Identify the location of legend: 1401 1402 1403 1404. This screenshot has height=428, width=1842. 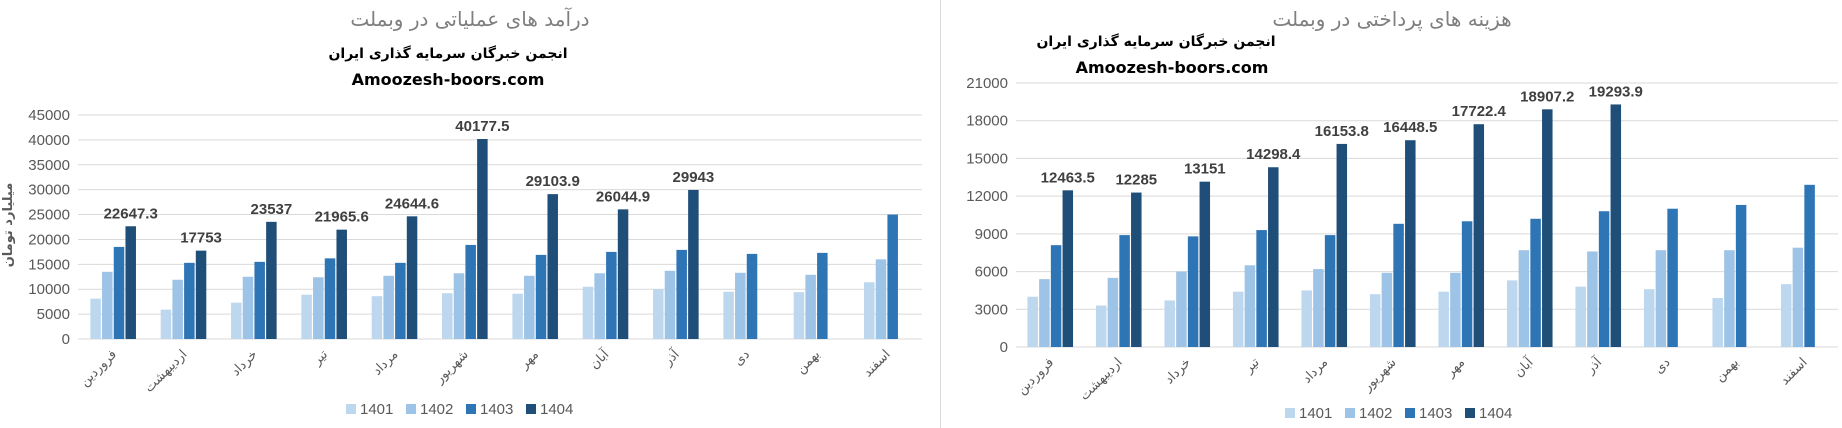
(1398, 413).